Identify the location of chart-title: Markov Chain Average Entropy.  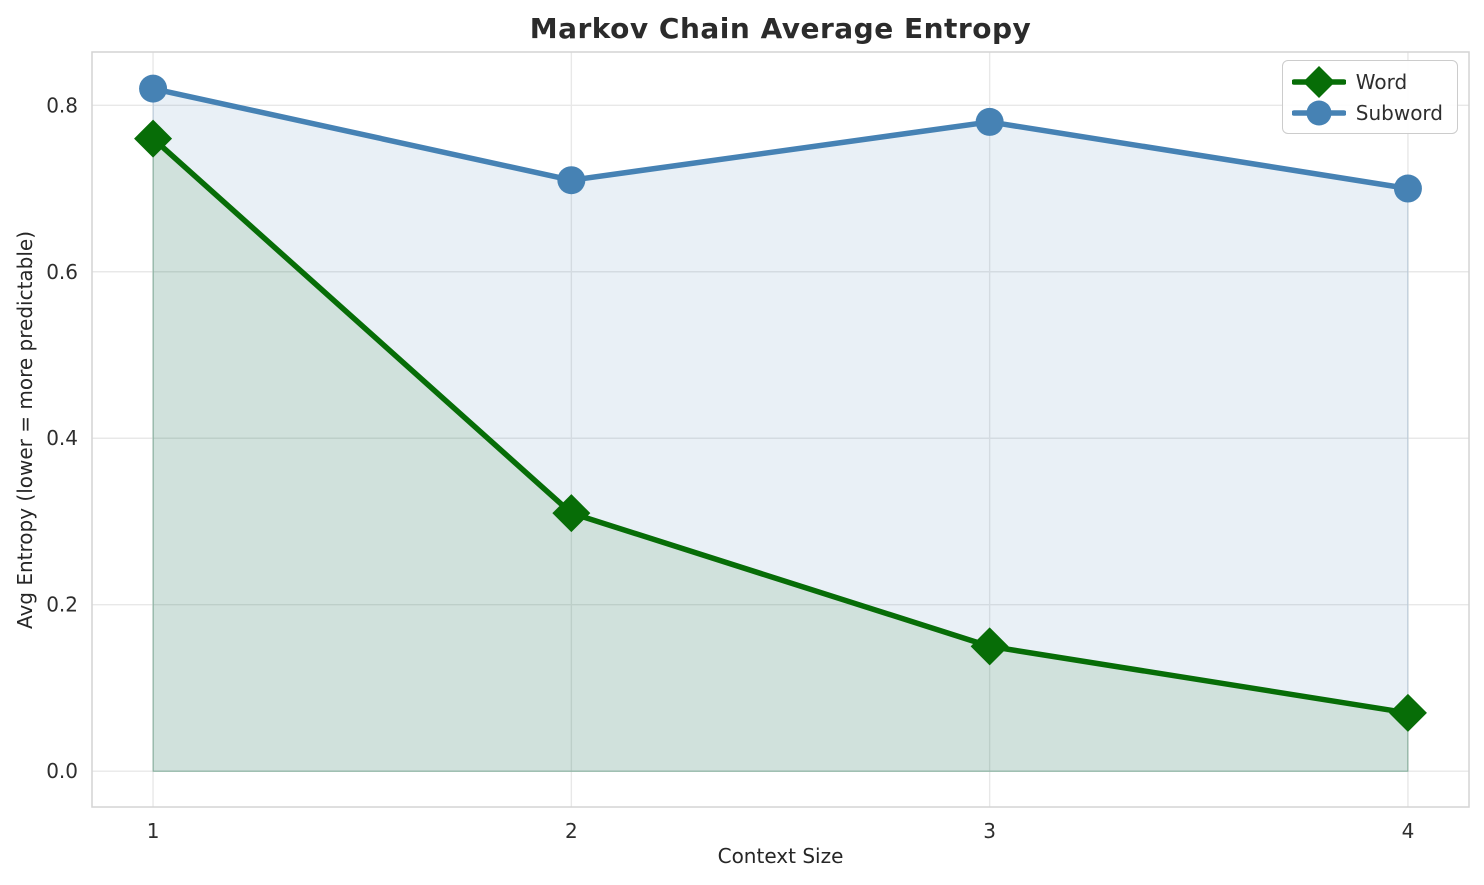
(780, 28).